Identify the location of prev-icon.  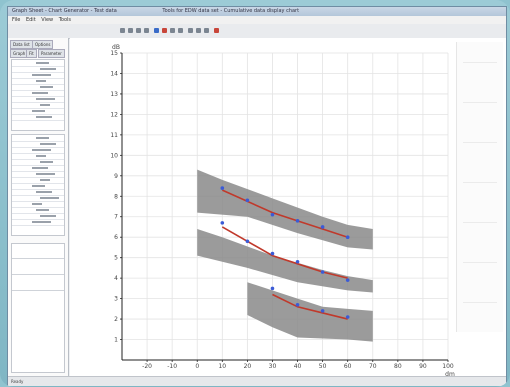
(146, 30).